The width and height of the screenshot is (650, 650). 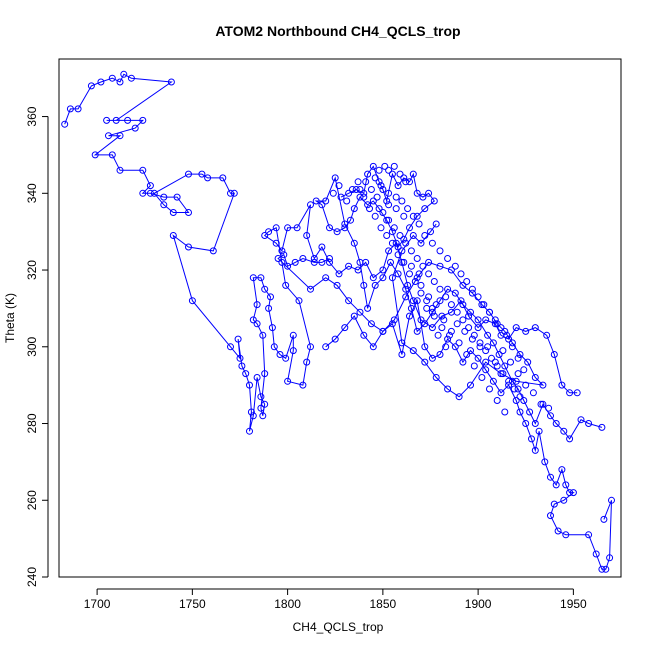 I want to click on y-tick-label: 260, so click(x=32, y=500).